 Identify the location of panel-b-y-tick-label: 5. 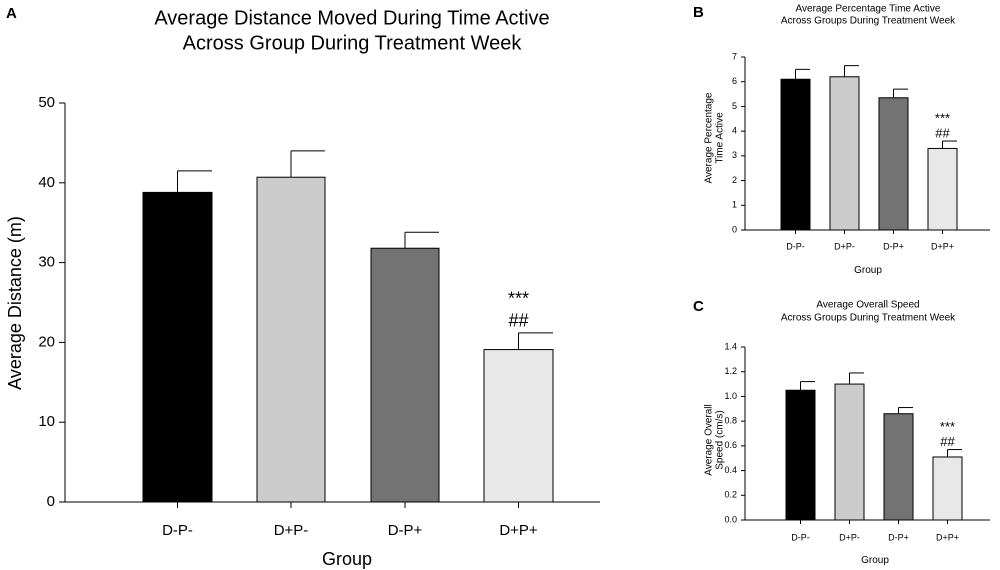
(734, 106).